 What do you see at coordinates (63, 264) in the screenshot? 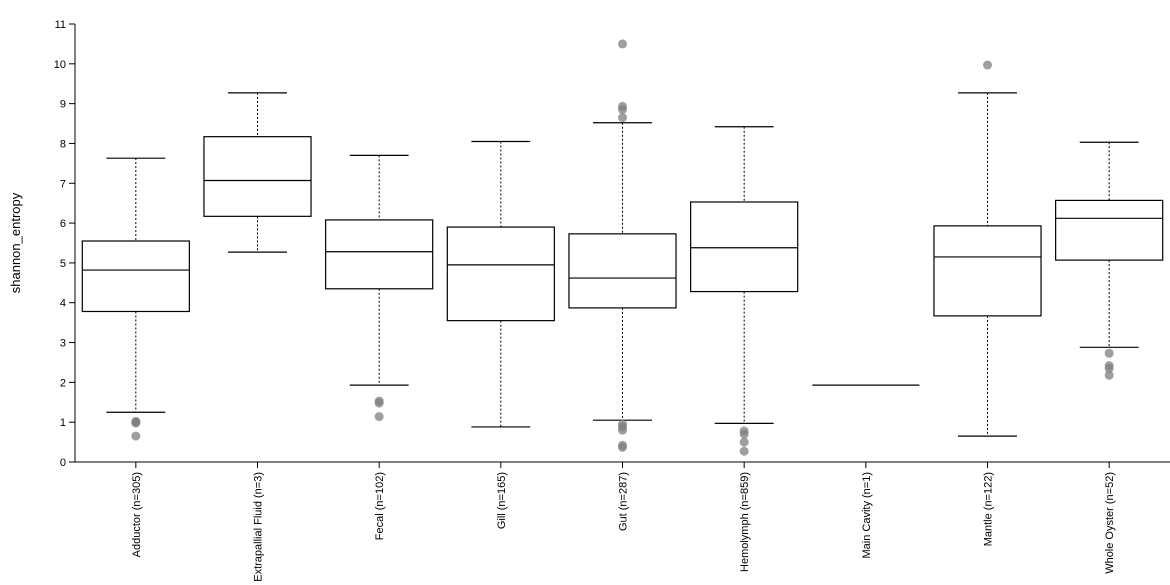
I see `y-tick-label: 5` at bounding box center [63, 264].